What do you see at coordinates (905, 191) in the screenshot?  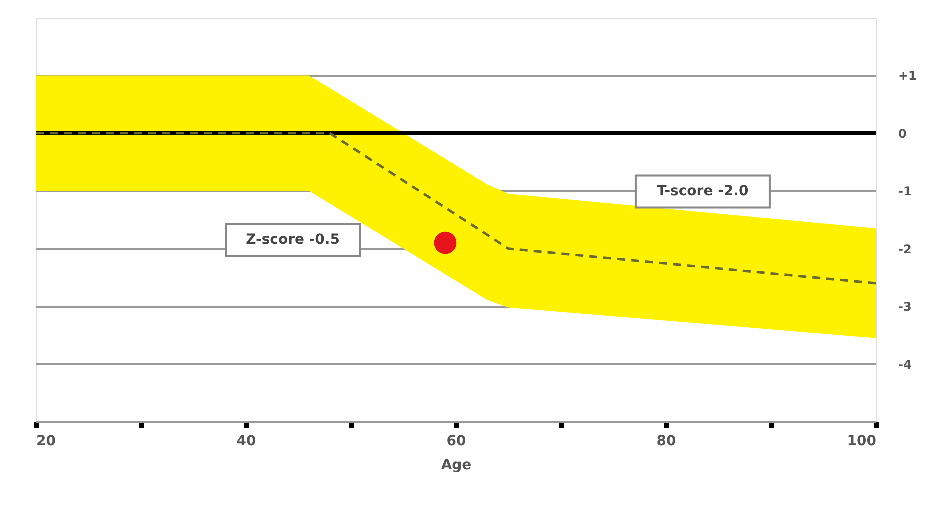 I see `y-tick-label: -1` at bounding box center [905, 191].